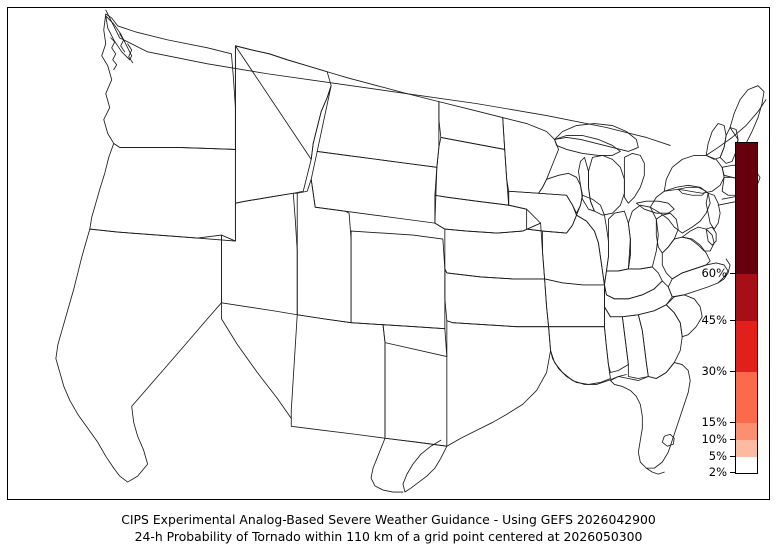  I want to click on st-lawrence, so click(736, 127).